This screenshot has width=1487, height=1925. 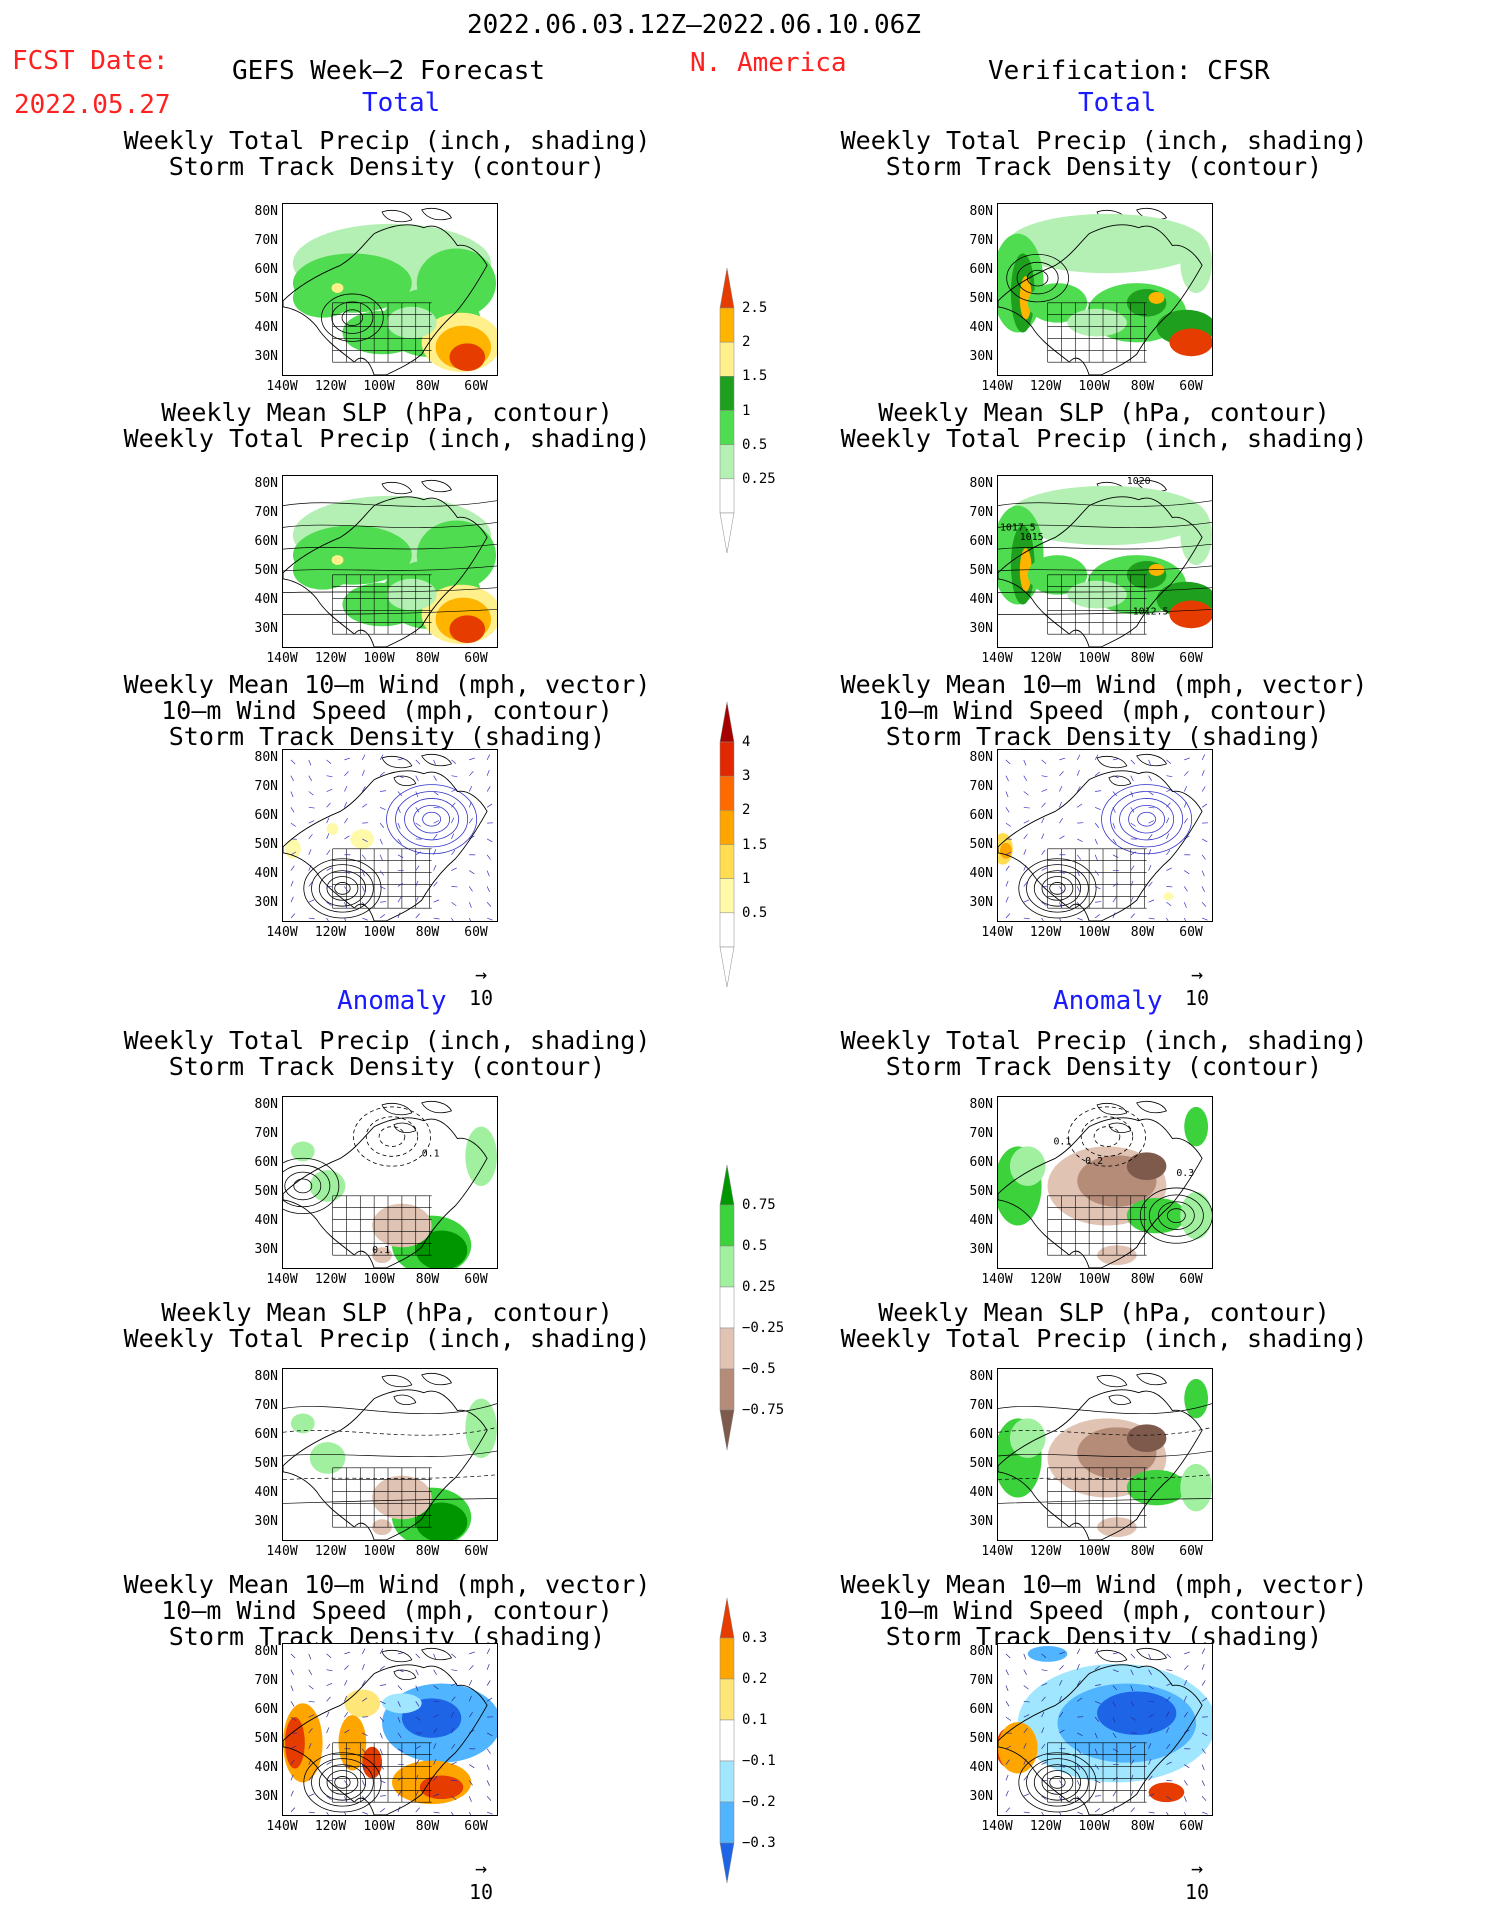 I want to click on region-title: N. America, so click(x=768, y=63).